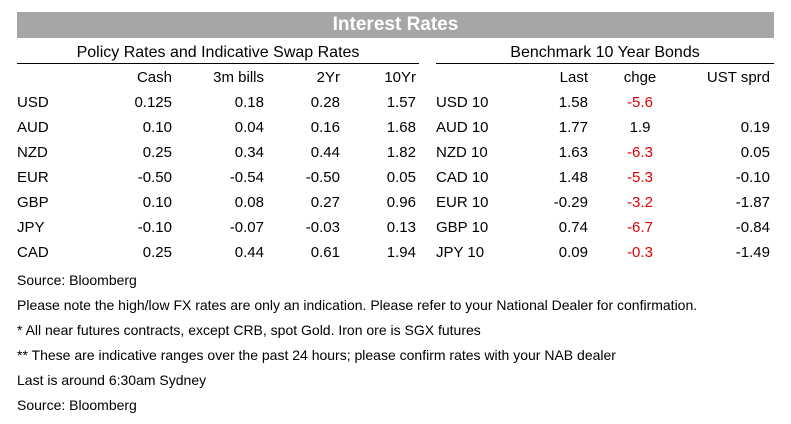 The height and width of the screenshot is (424, 791). I want to click on swap-10yr-cell: 1.94, so click(401, 252).